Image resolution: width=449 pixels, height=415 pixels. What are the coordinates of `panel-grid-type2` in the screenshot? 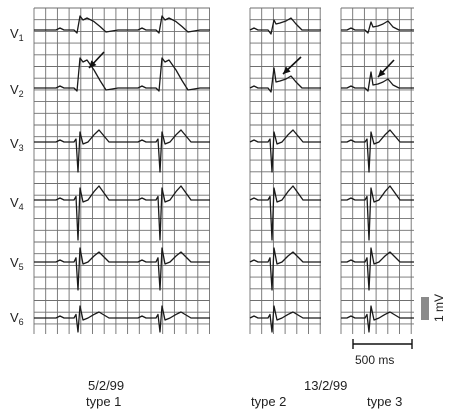 It's located at (285, 170).